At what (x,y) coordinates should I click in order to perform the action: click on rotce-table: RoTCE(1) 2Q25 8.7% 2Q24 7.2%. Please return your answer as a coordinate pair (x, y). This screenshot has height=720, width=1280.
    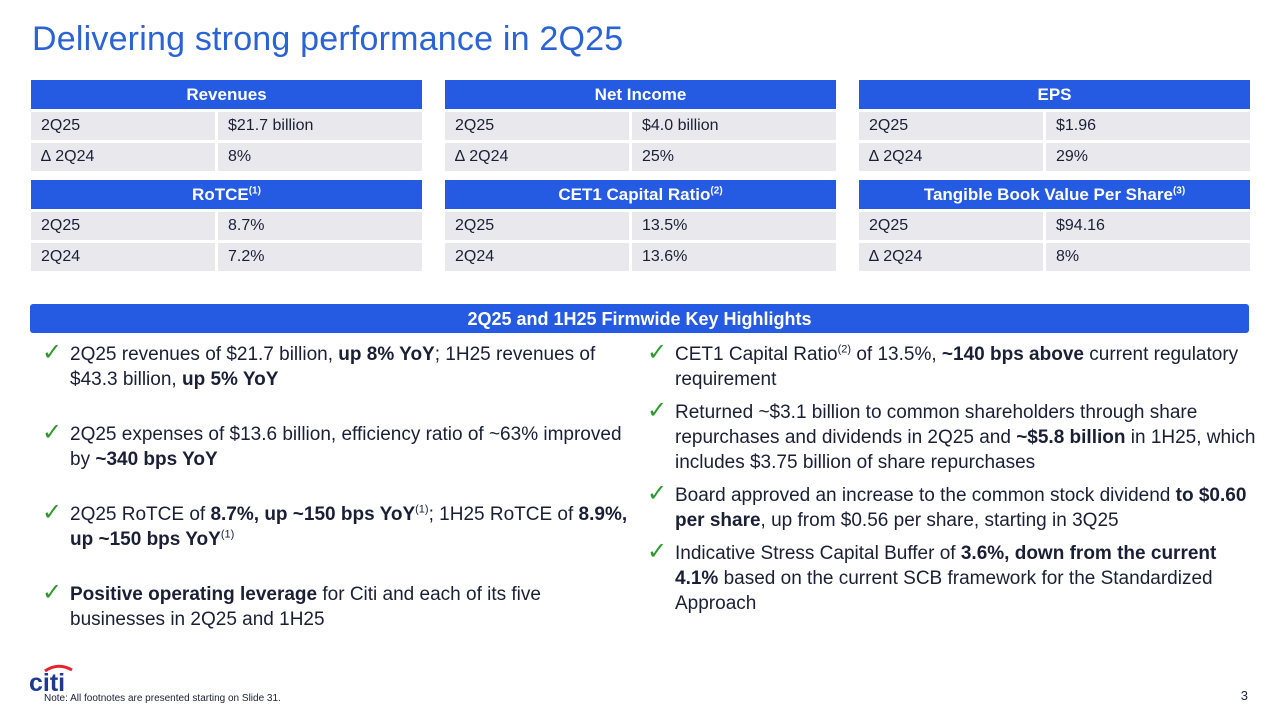
    Looking at the image, I should click on (226, 227).